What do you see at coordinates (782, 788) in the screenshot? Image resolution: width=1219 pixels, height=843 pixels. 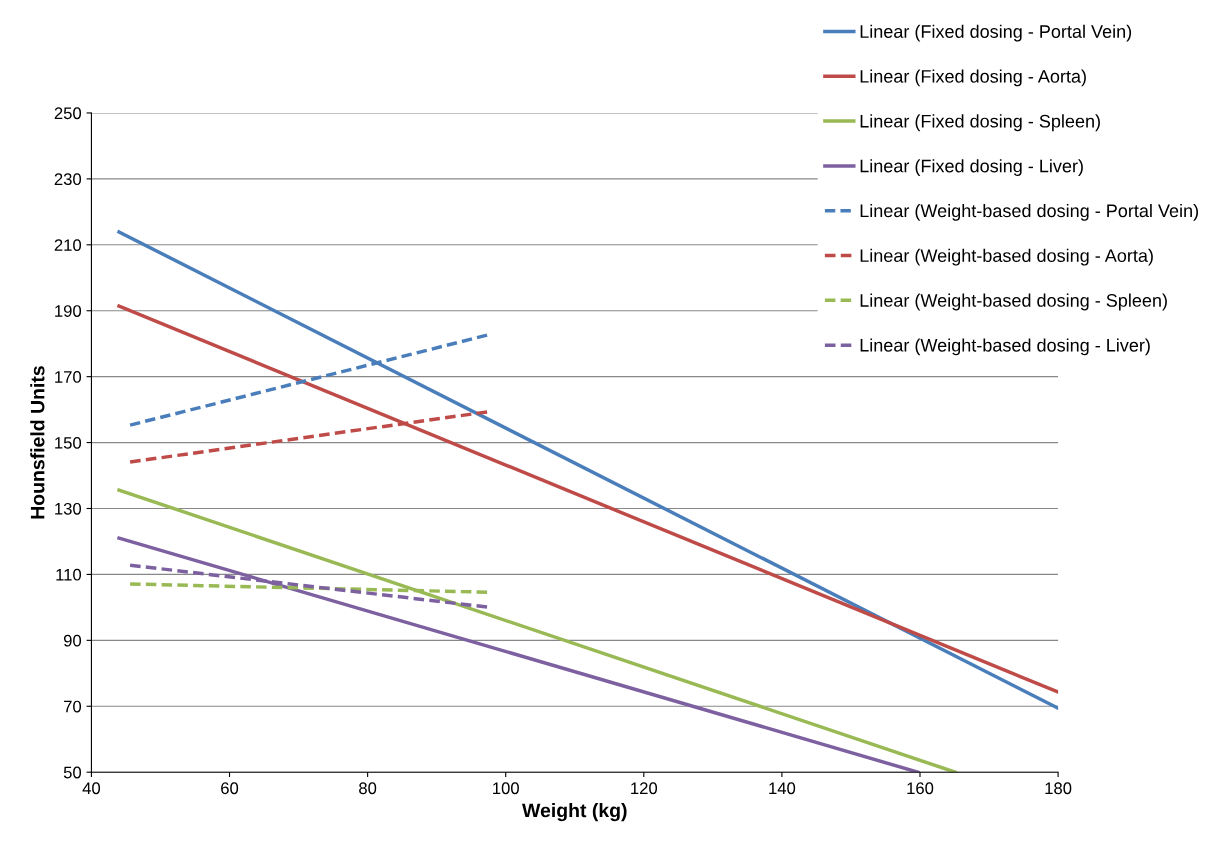 I see `x-tick-label: 140` at bounding box center [782, 788].